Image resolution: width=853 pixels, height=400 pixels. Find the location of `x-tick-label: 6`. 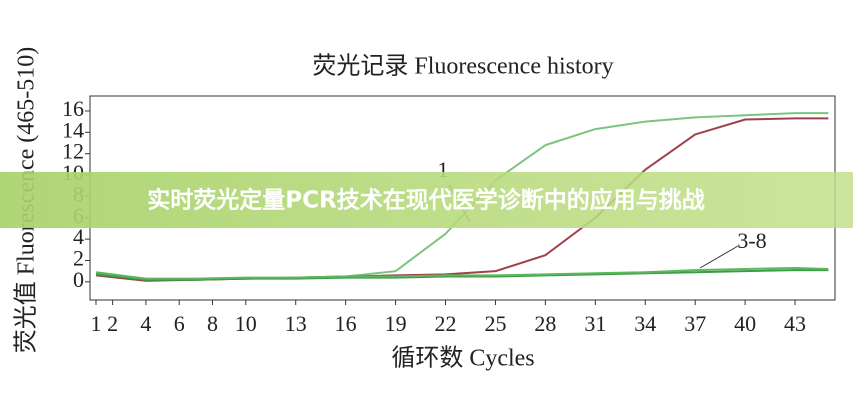

x-tick-label: 6 is located at coordinates (179, 323).